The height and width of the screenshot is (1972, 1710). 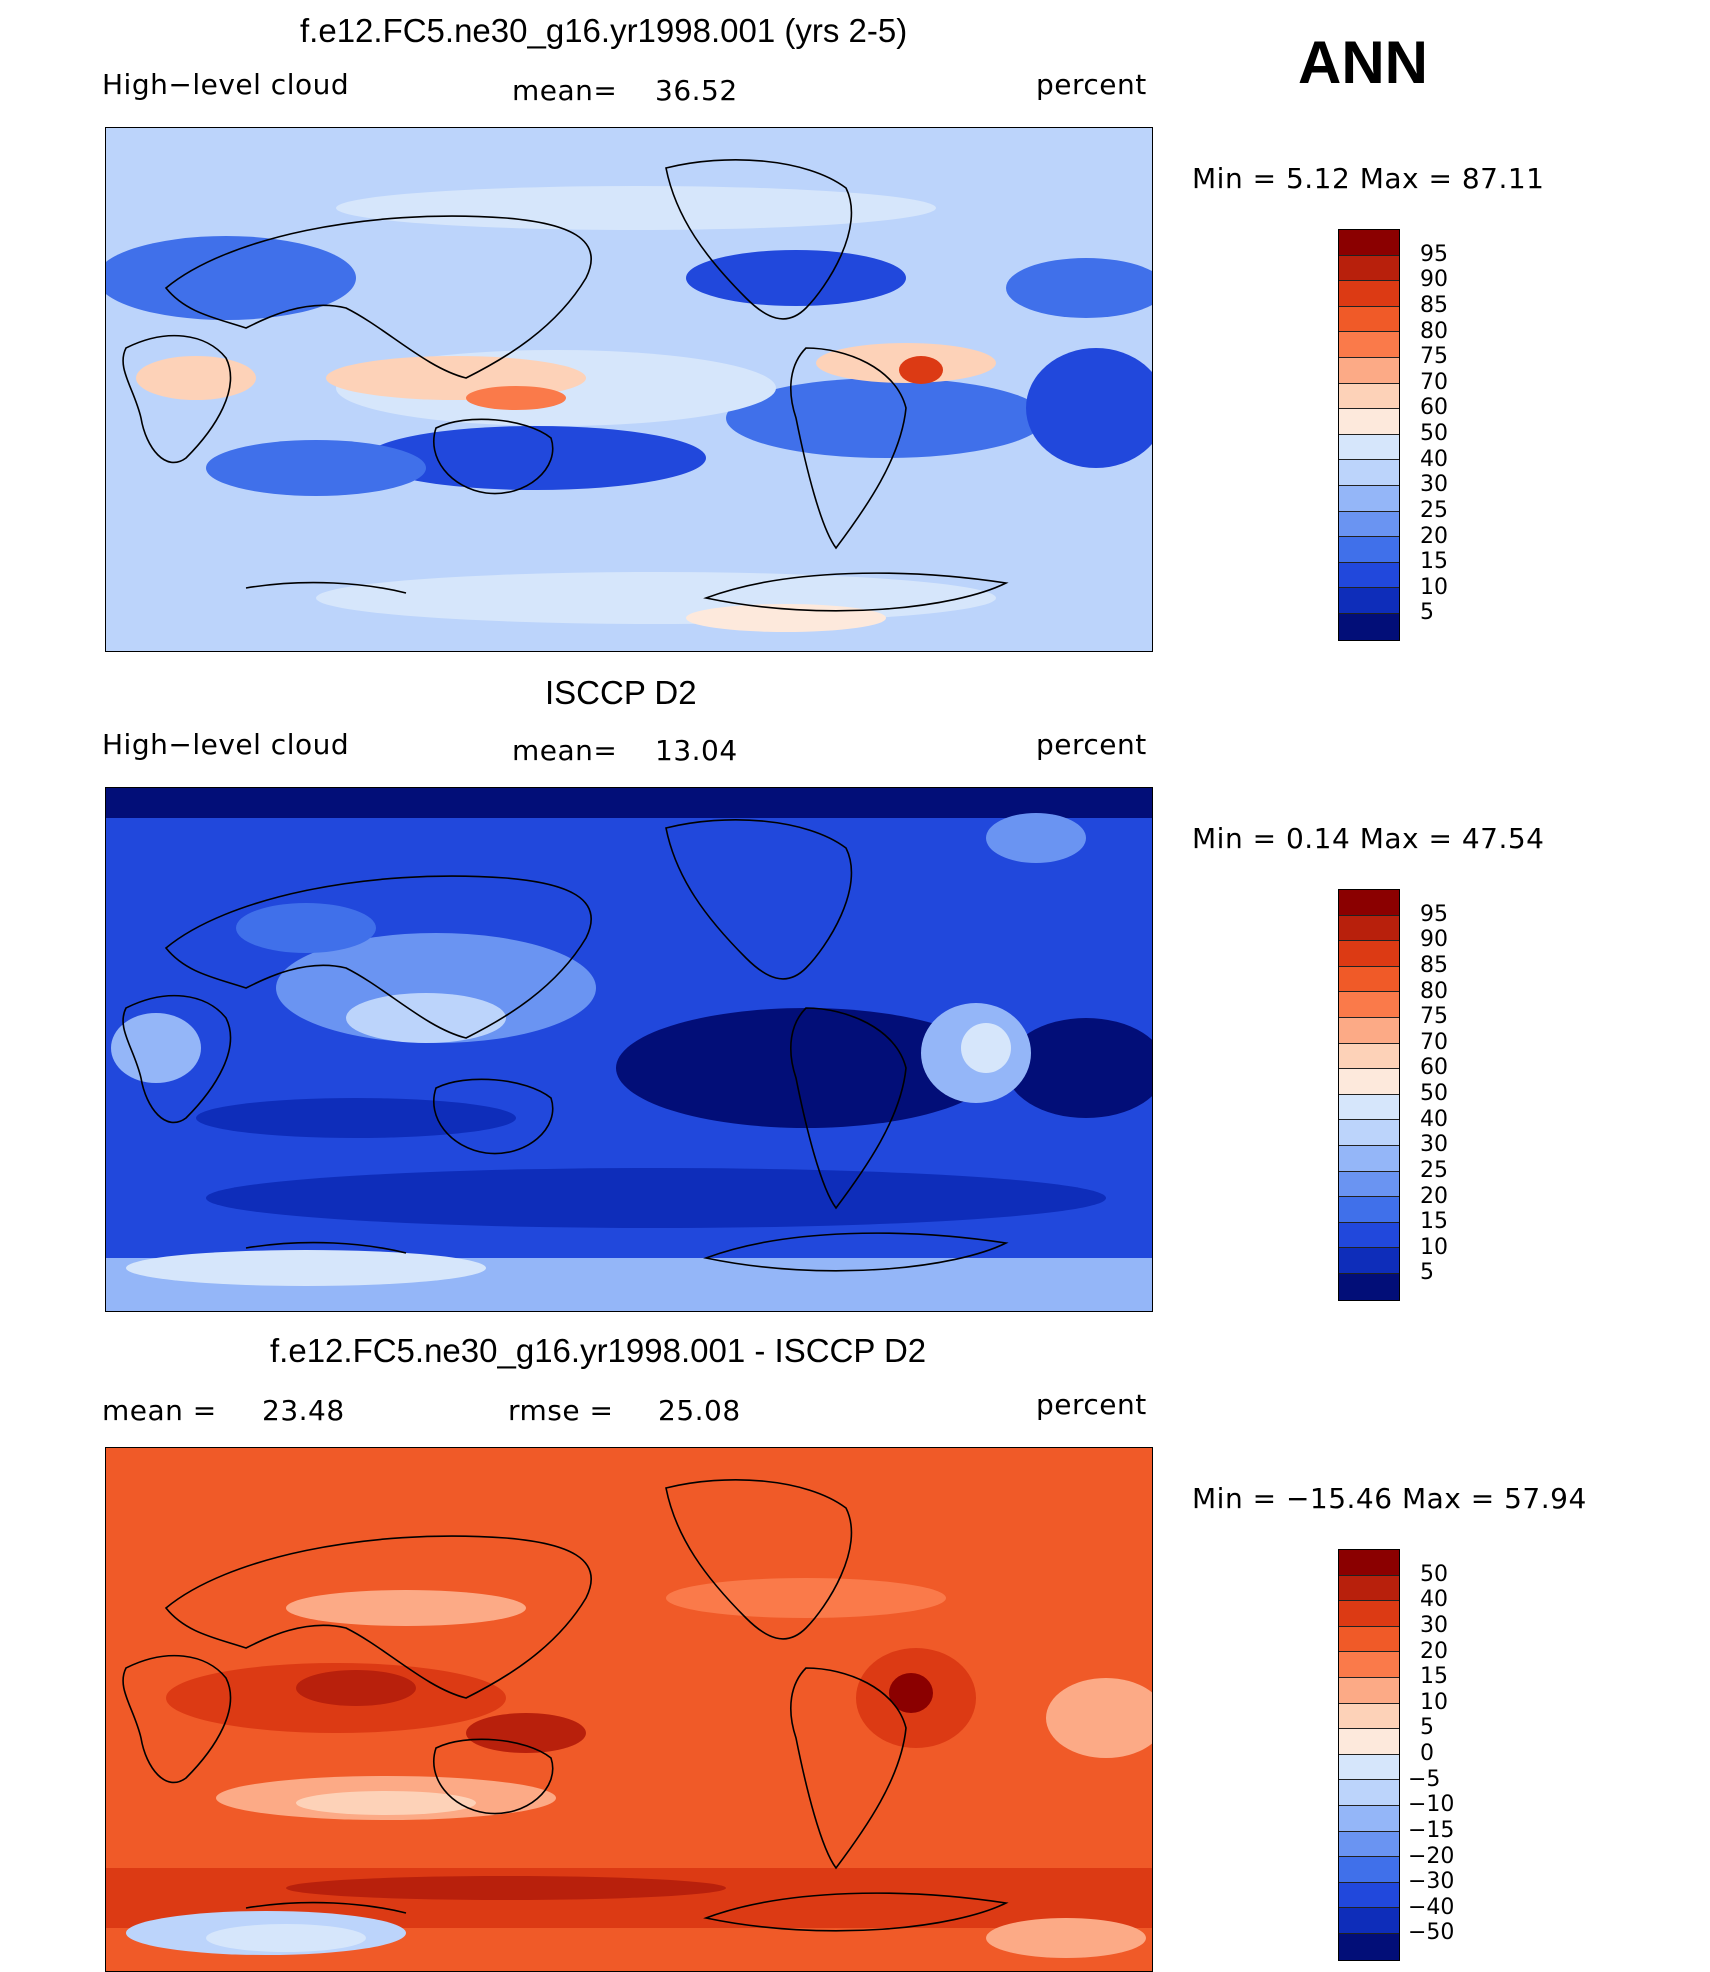 What do you see at coordinates (1368, 178) in the screenshot?
I see `panel1-minmax: Min = 5.12 Max = 87.11` at bounding box center [1368, 178].